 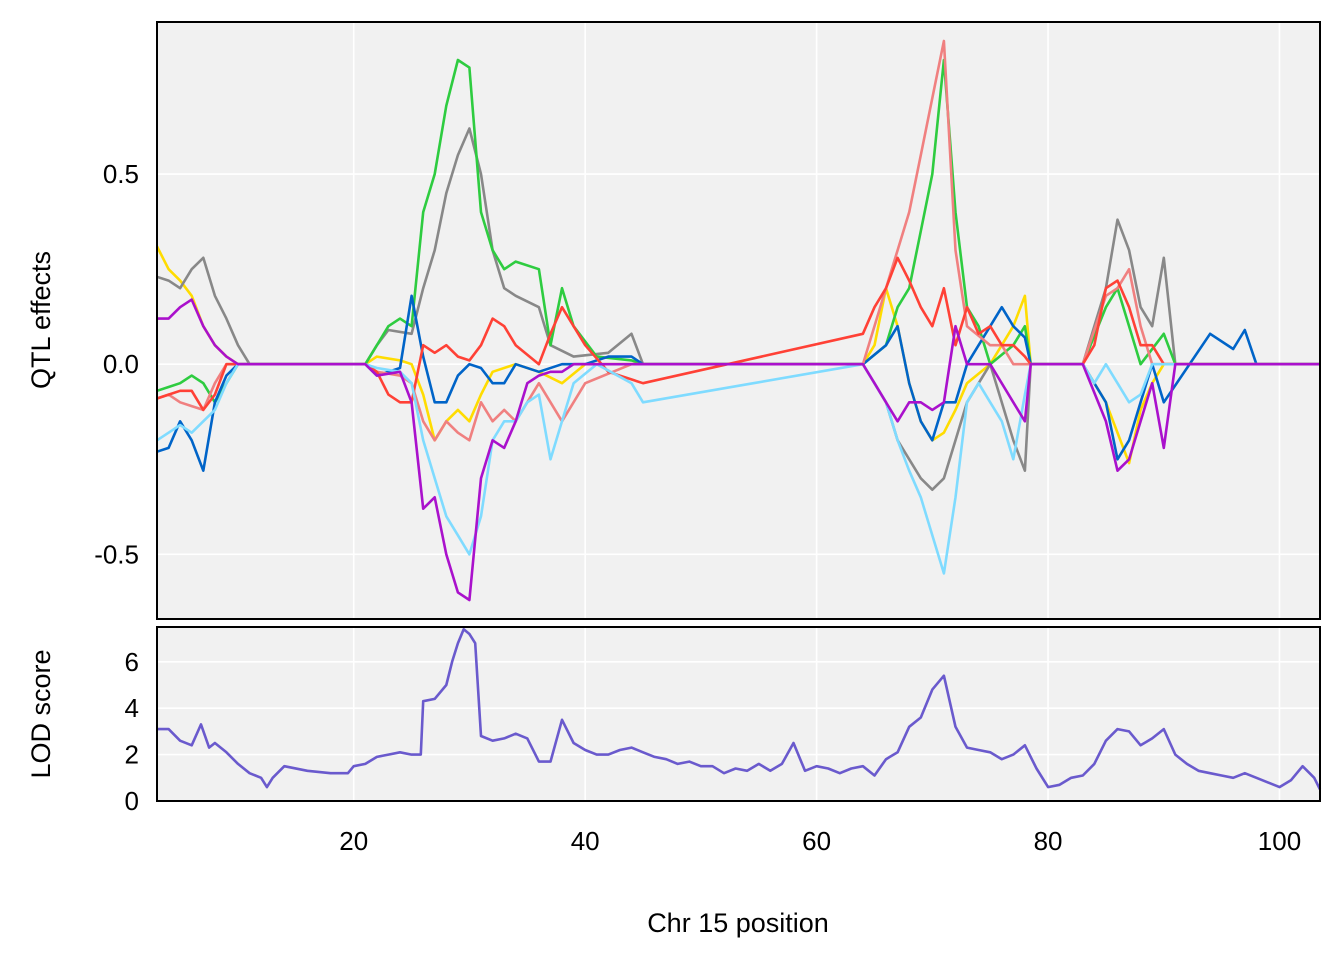 What do you see at coordinates (132, 801) in the screenshot?
I see `y-tick-label: 0` at bounding box center [132, 801].